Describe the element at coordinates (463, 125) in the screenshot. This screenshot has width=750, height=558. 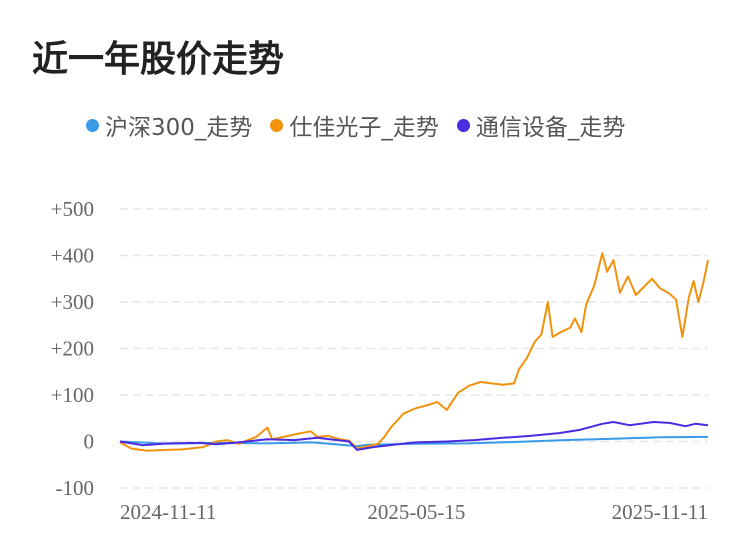
I see `legend-dot-telecom` at that location.